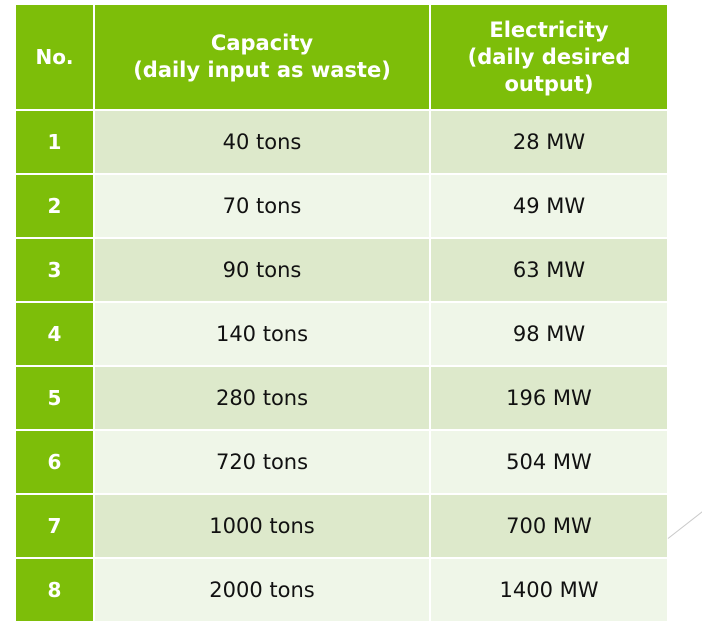  I want to click on capacity-cell: 280 tons, so click(262, 398).